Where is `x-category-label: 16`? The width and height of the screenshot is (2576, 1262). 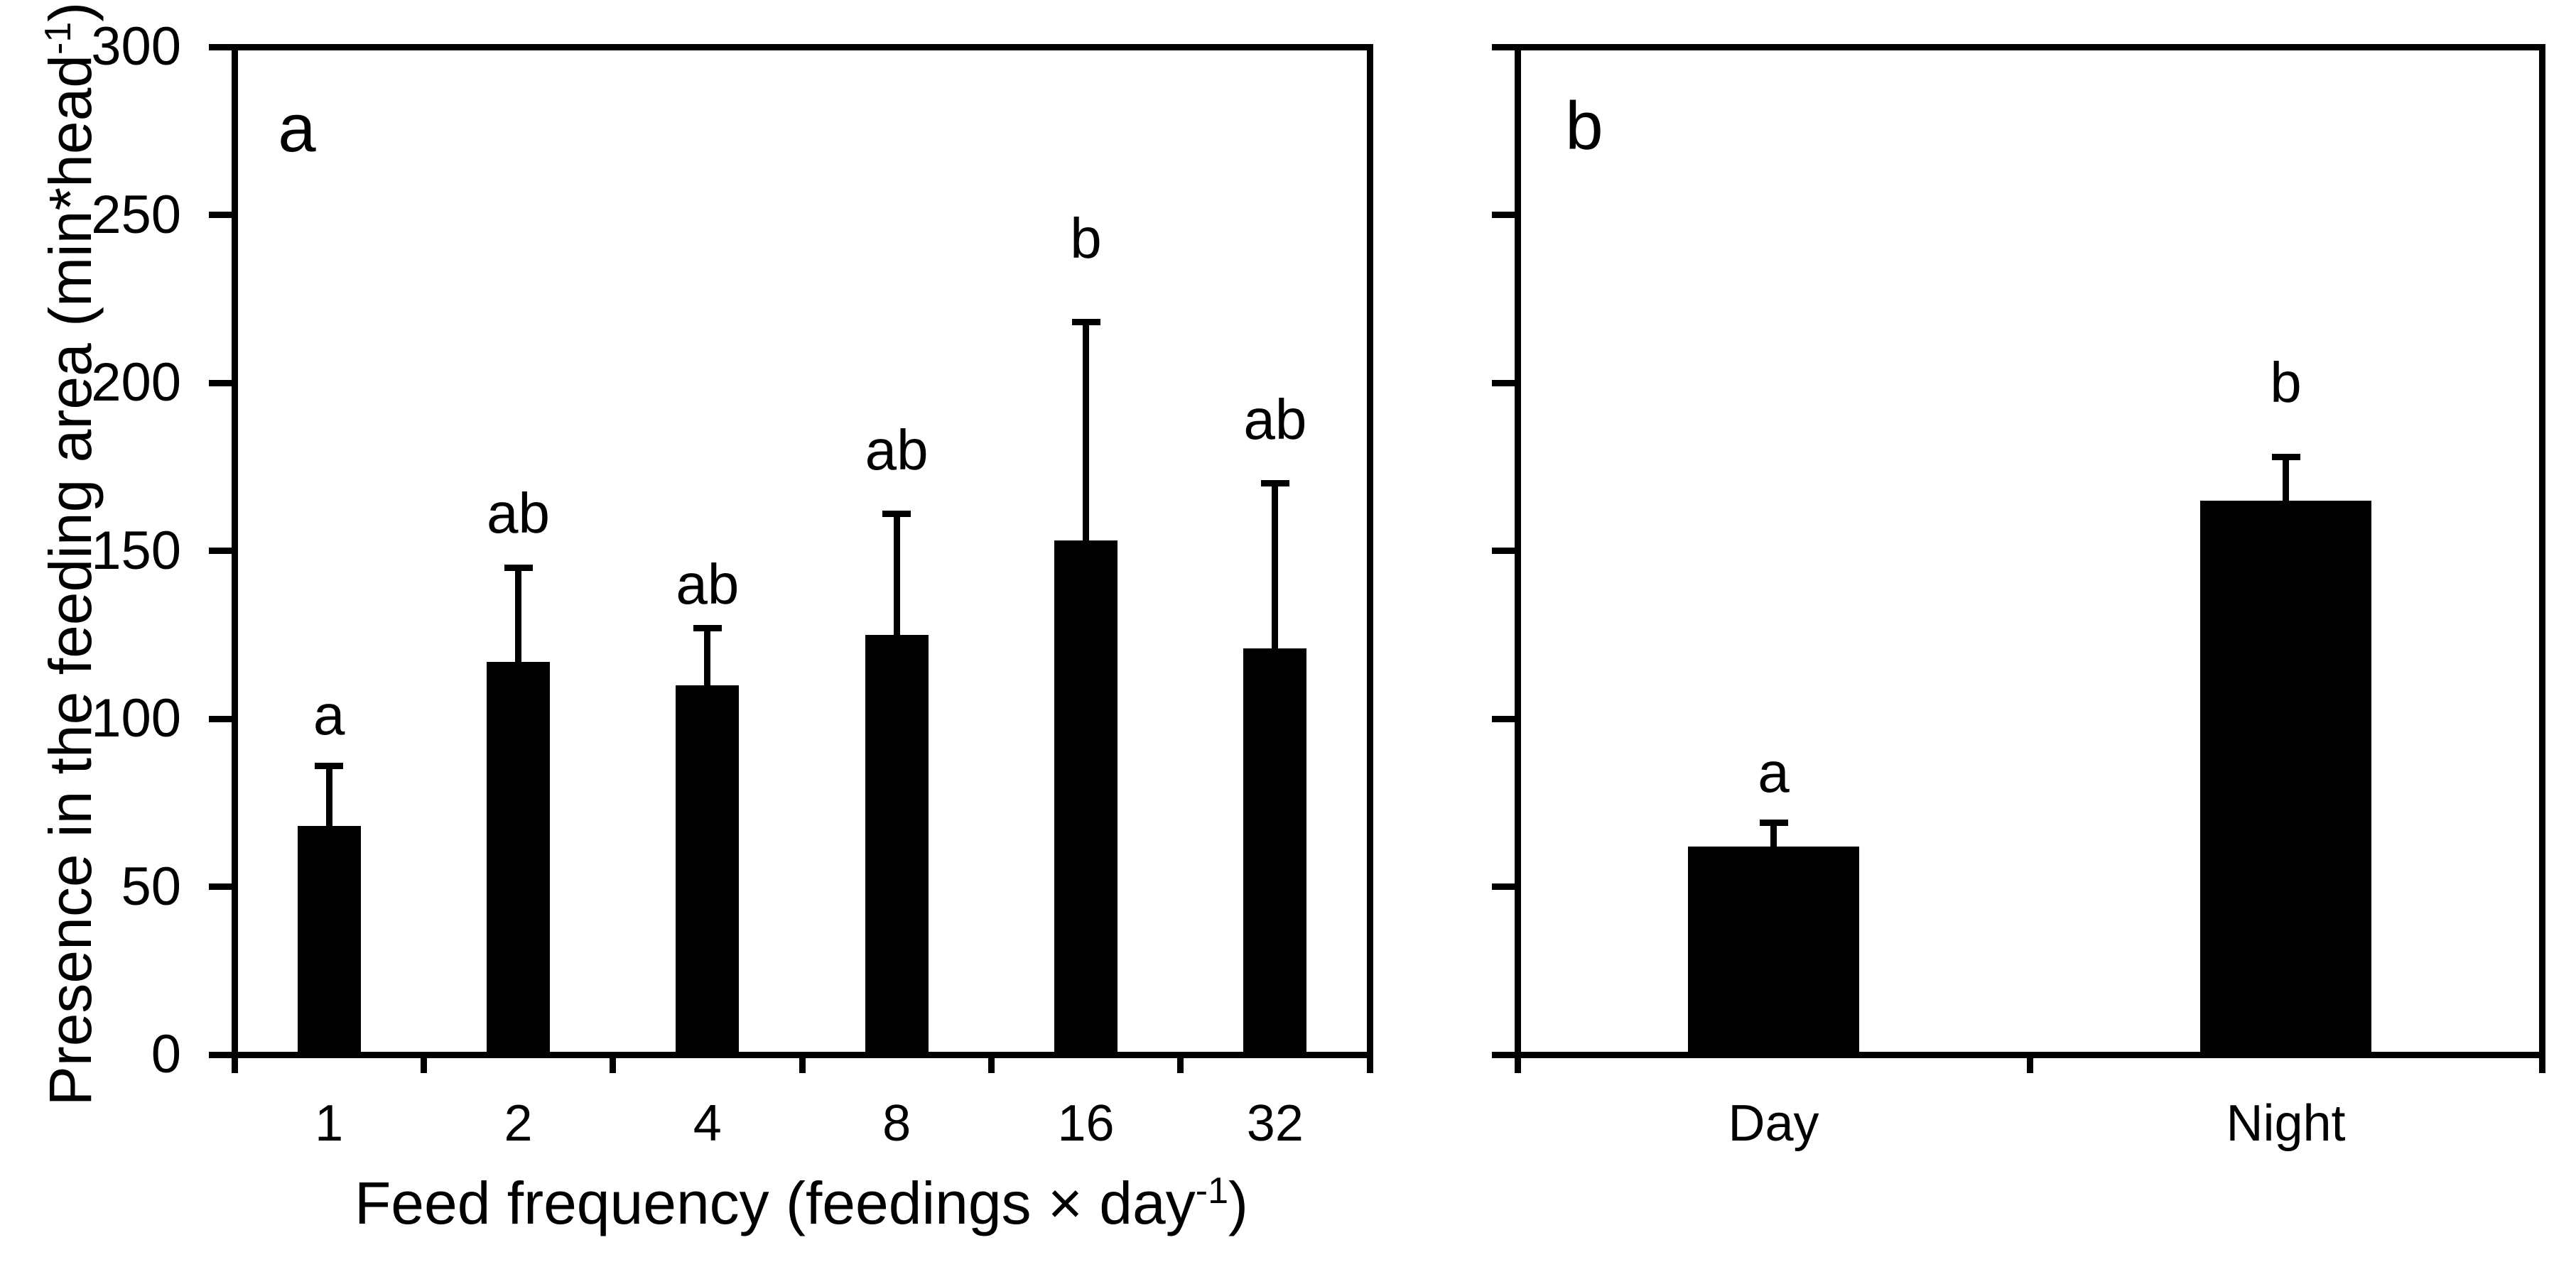
x-category-label: 16 is located at coordinates (1086, 1123).